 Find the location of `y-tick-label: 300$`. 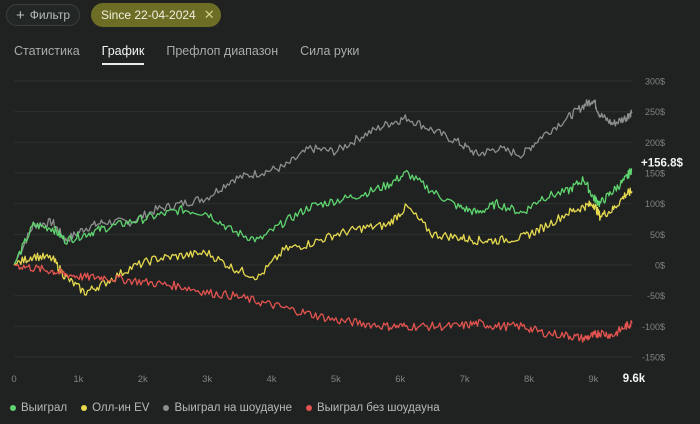

y-tick-label: 300$ is located at coordinates (655, 82).